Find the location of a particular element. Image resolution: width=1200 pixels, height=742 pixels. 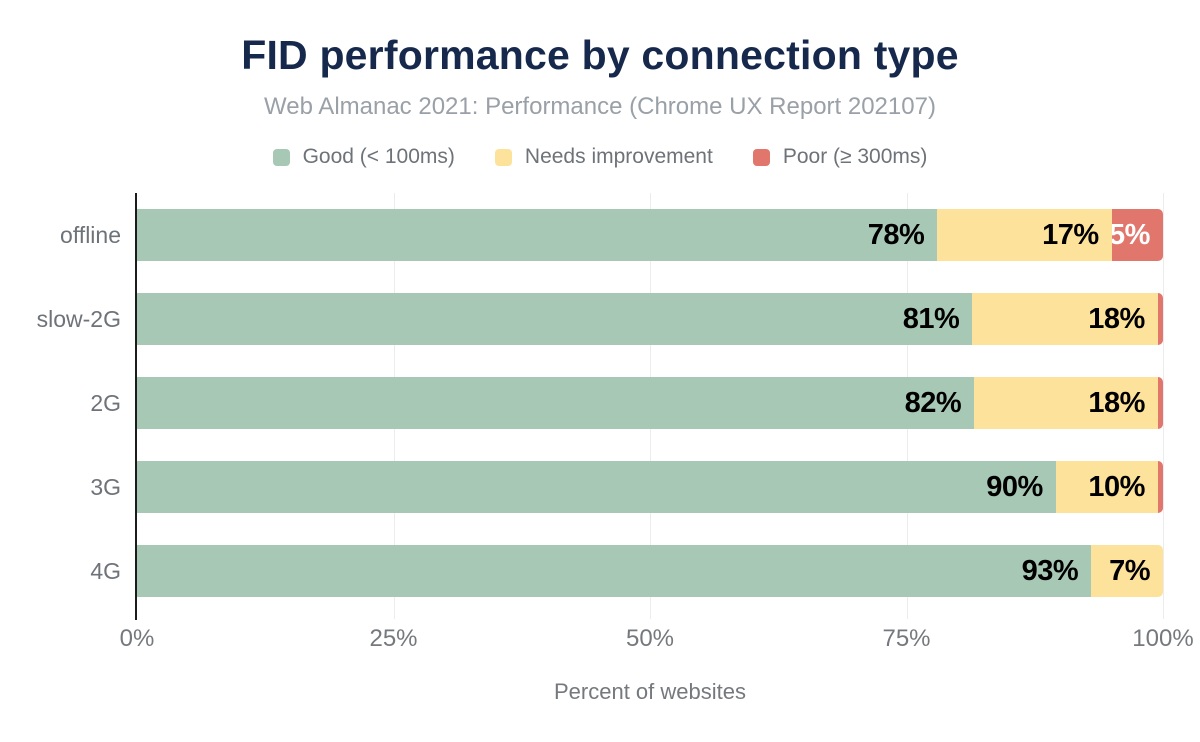

bar-row: 2G 82% 18% is located at coordinates (626, 403).